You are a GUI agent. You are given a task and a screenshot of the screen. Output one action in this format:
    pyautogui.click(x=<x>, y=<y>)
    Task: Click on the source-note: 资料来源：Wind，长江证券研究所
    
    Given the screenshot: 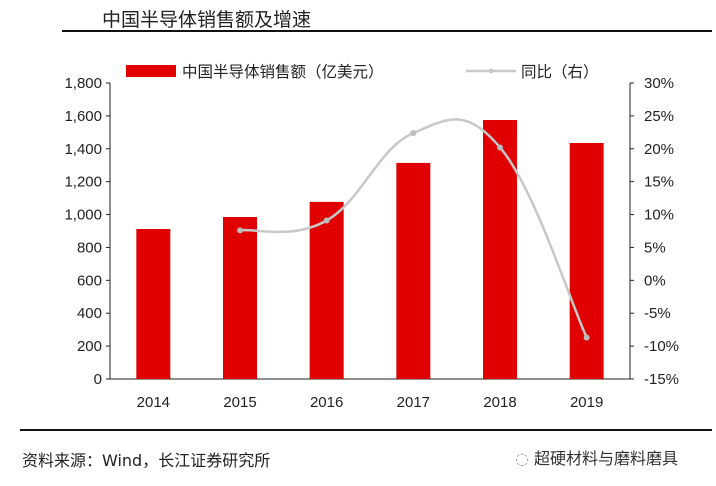 What is the action you would take?
    pyautogui.click(x=146, y=460)
    